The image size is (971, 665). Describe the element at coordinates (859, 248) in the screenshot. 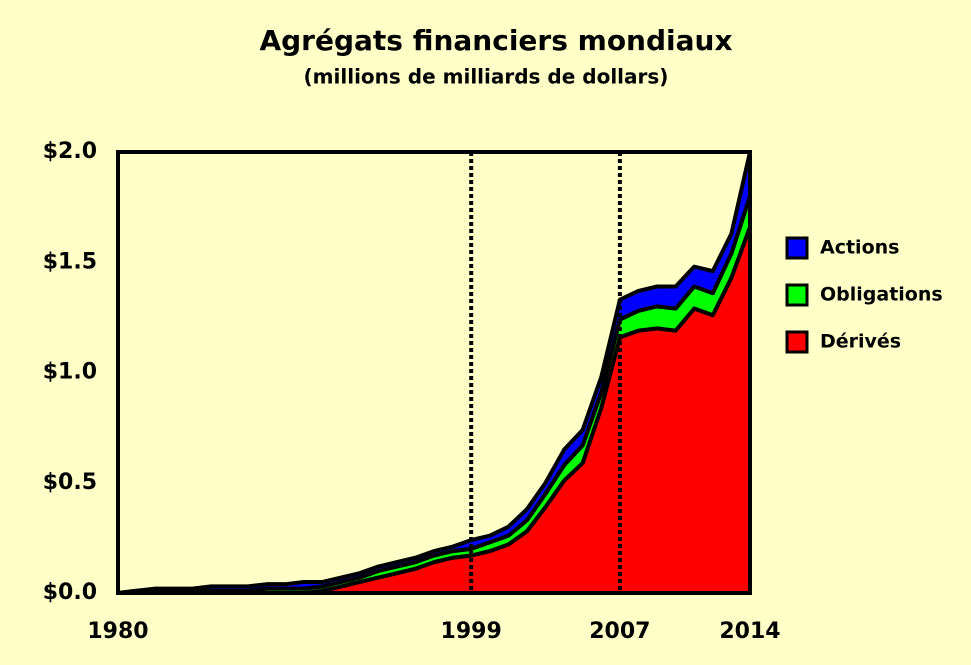

I see `legend-label: Actions` at that location.